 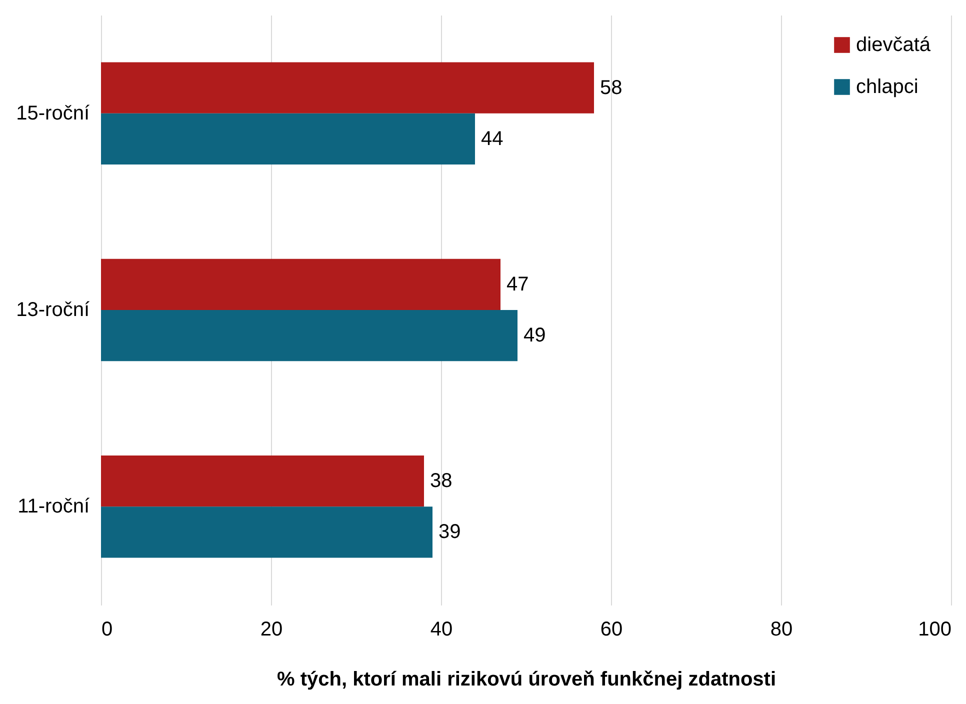 I want to click on y-tick-label: 11-roční, so click(x=54, y=507).